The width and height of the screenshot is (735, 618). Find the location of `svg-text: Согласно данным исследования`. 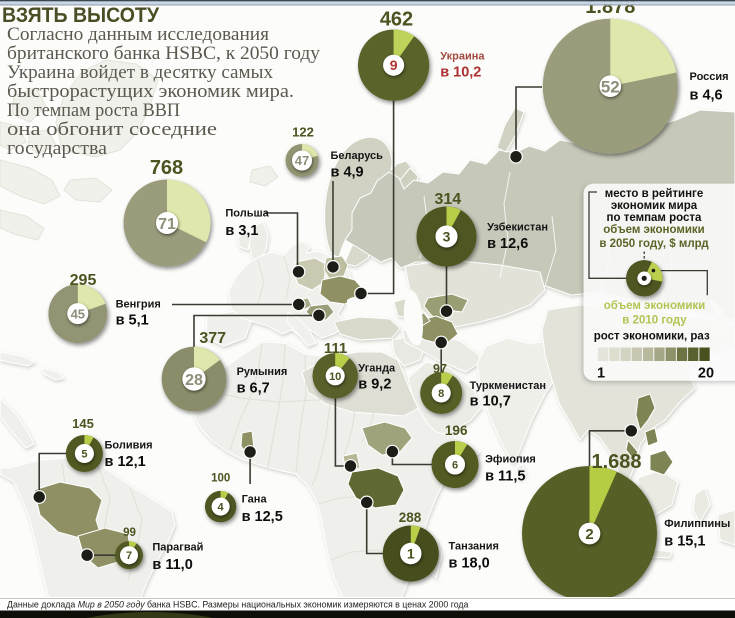

svg-text: Согласно данным исследования is located at coordinates (138, 34).